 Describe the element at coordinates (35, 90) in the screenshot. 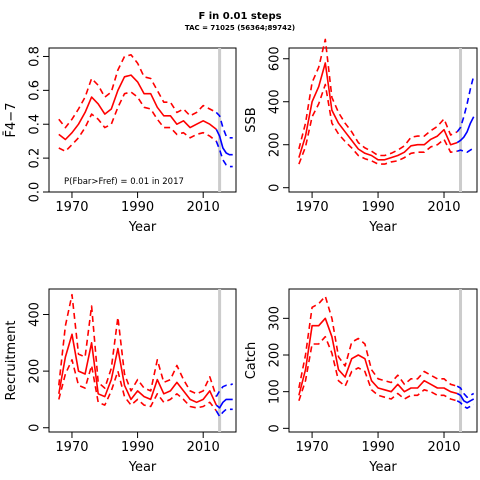

I see `y-tick-label: 0.6` at that location.